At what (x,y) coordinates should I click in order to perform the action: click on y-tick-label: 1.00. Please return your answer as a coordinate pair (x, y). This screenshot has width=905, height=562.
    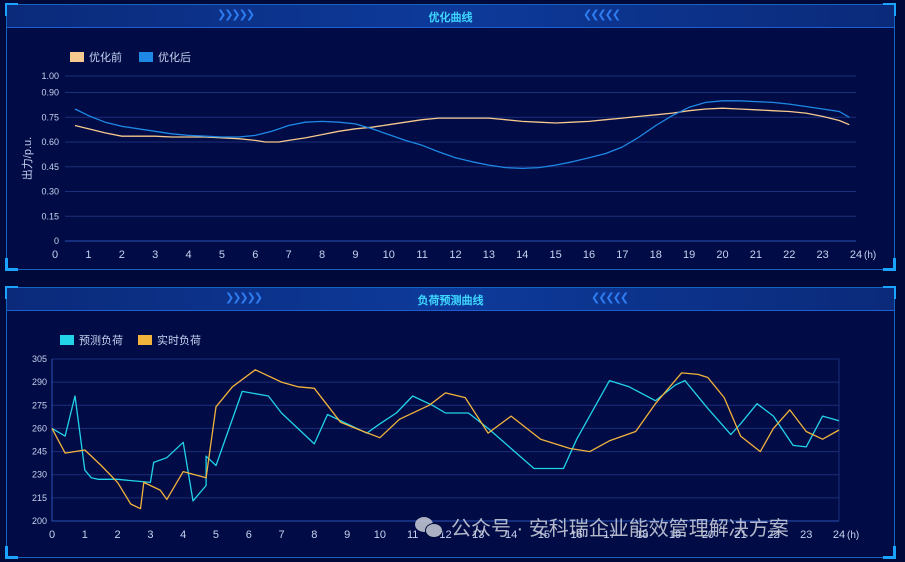
    Looking at the image, I should click on (50, 76).